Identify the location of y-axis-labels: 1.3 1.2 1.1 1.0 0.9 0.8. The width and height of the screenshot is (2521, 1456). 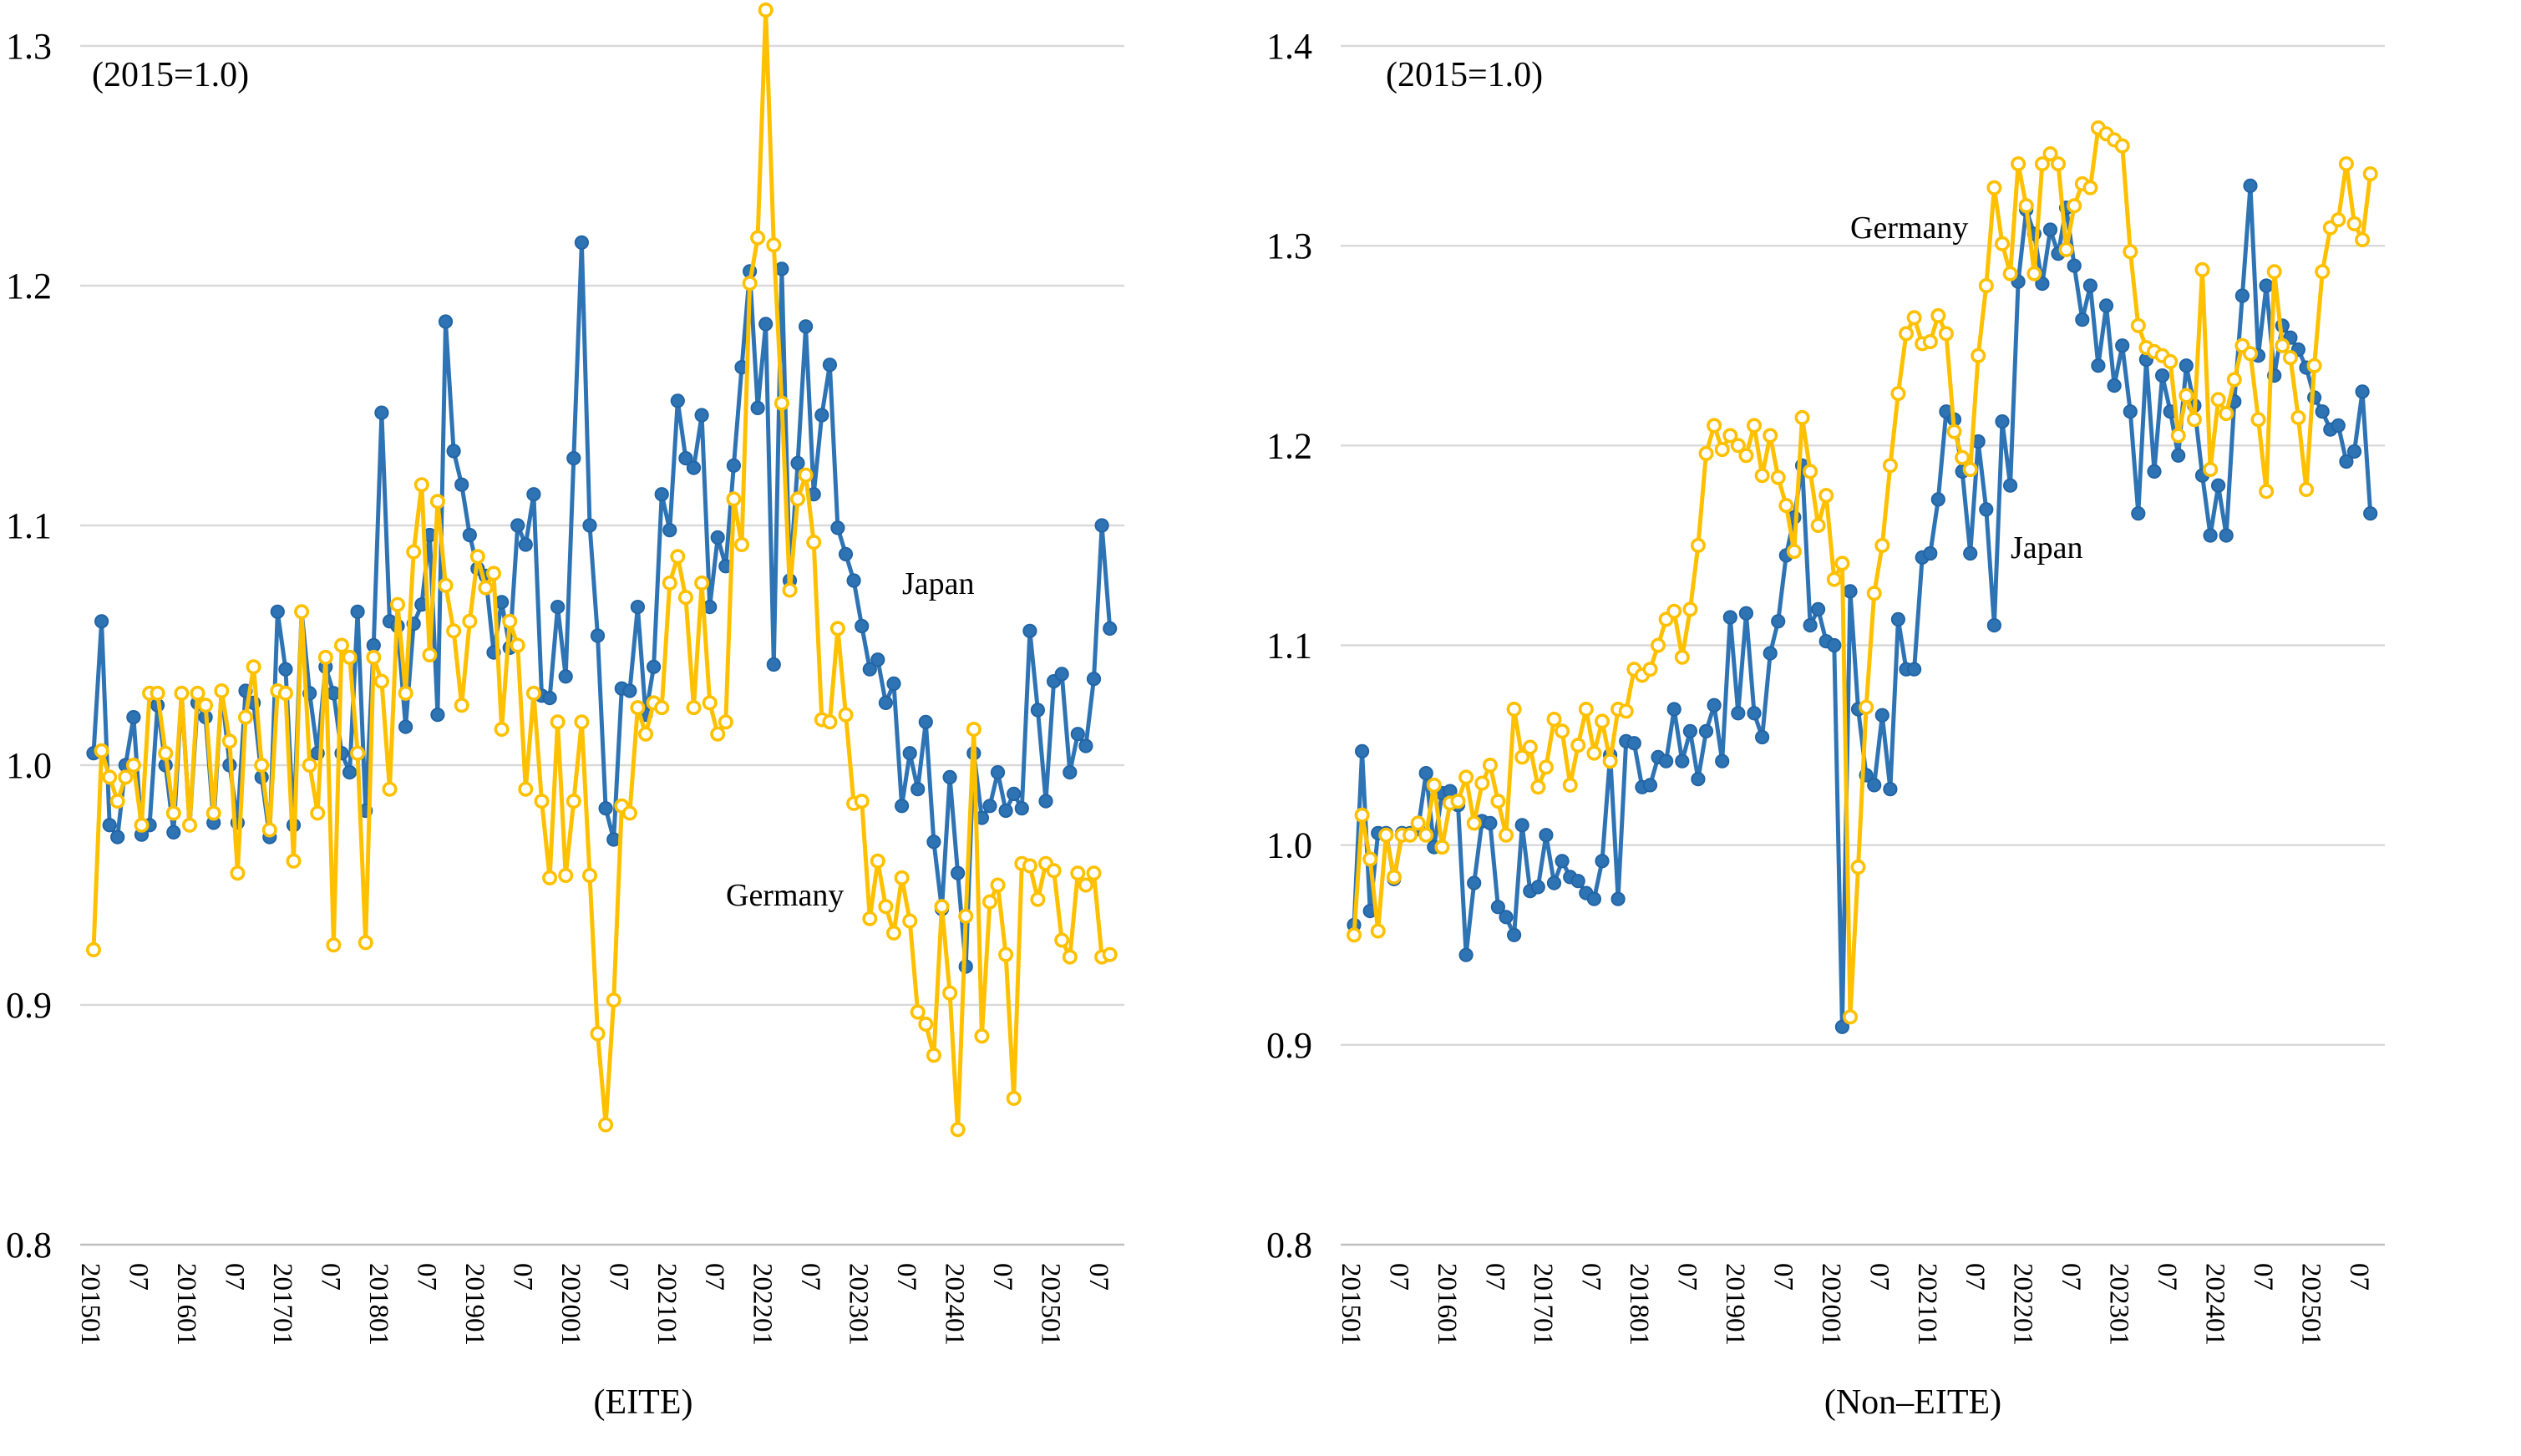
(29, 646).